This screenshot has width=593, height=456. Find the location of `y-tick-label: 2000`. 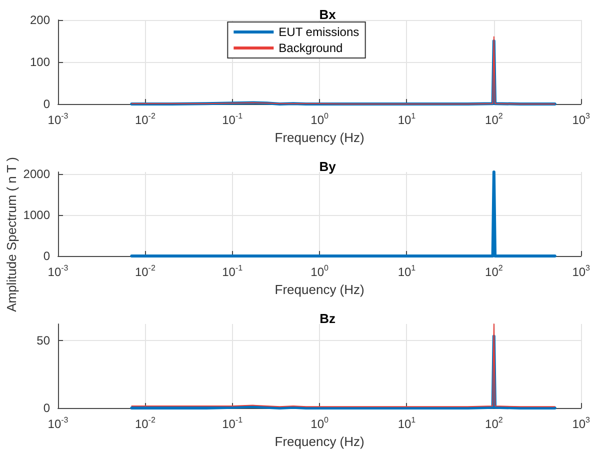

y-tick-label: 2000 is located at coordinates (36, 174).